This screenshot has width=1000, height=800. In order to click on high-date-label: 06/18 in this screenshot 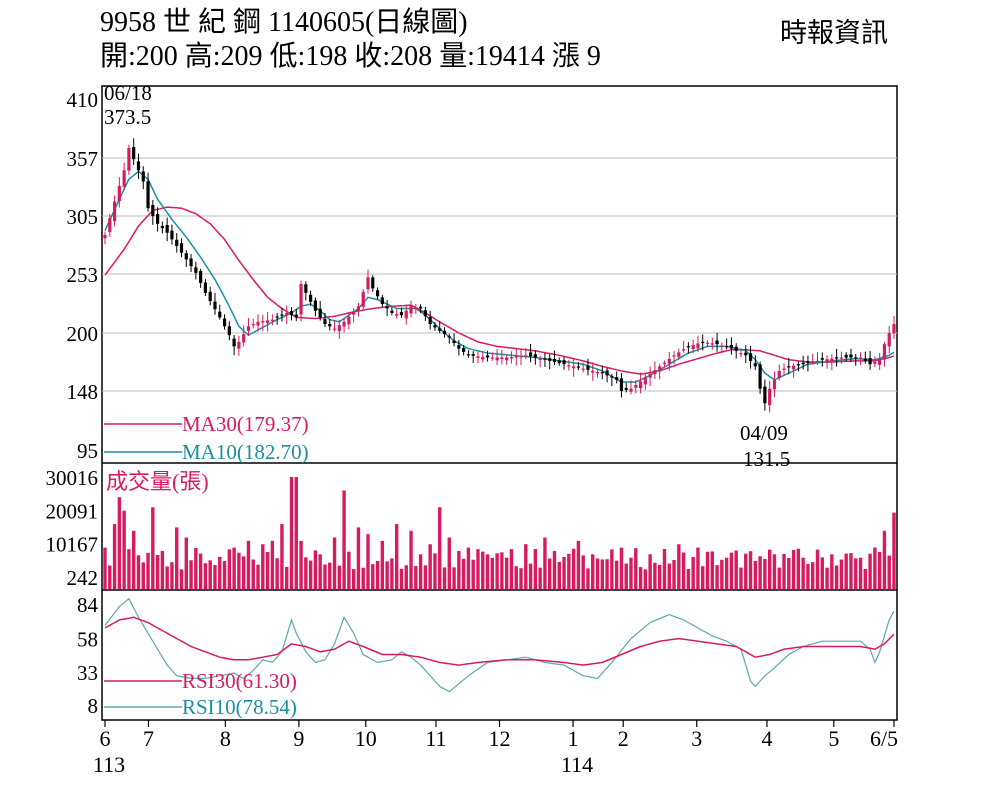, I will do `click(128, 93)`.